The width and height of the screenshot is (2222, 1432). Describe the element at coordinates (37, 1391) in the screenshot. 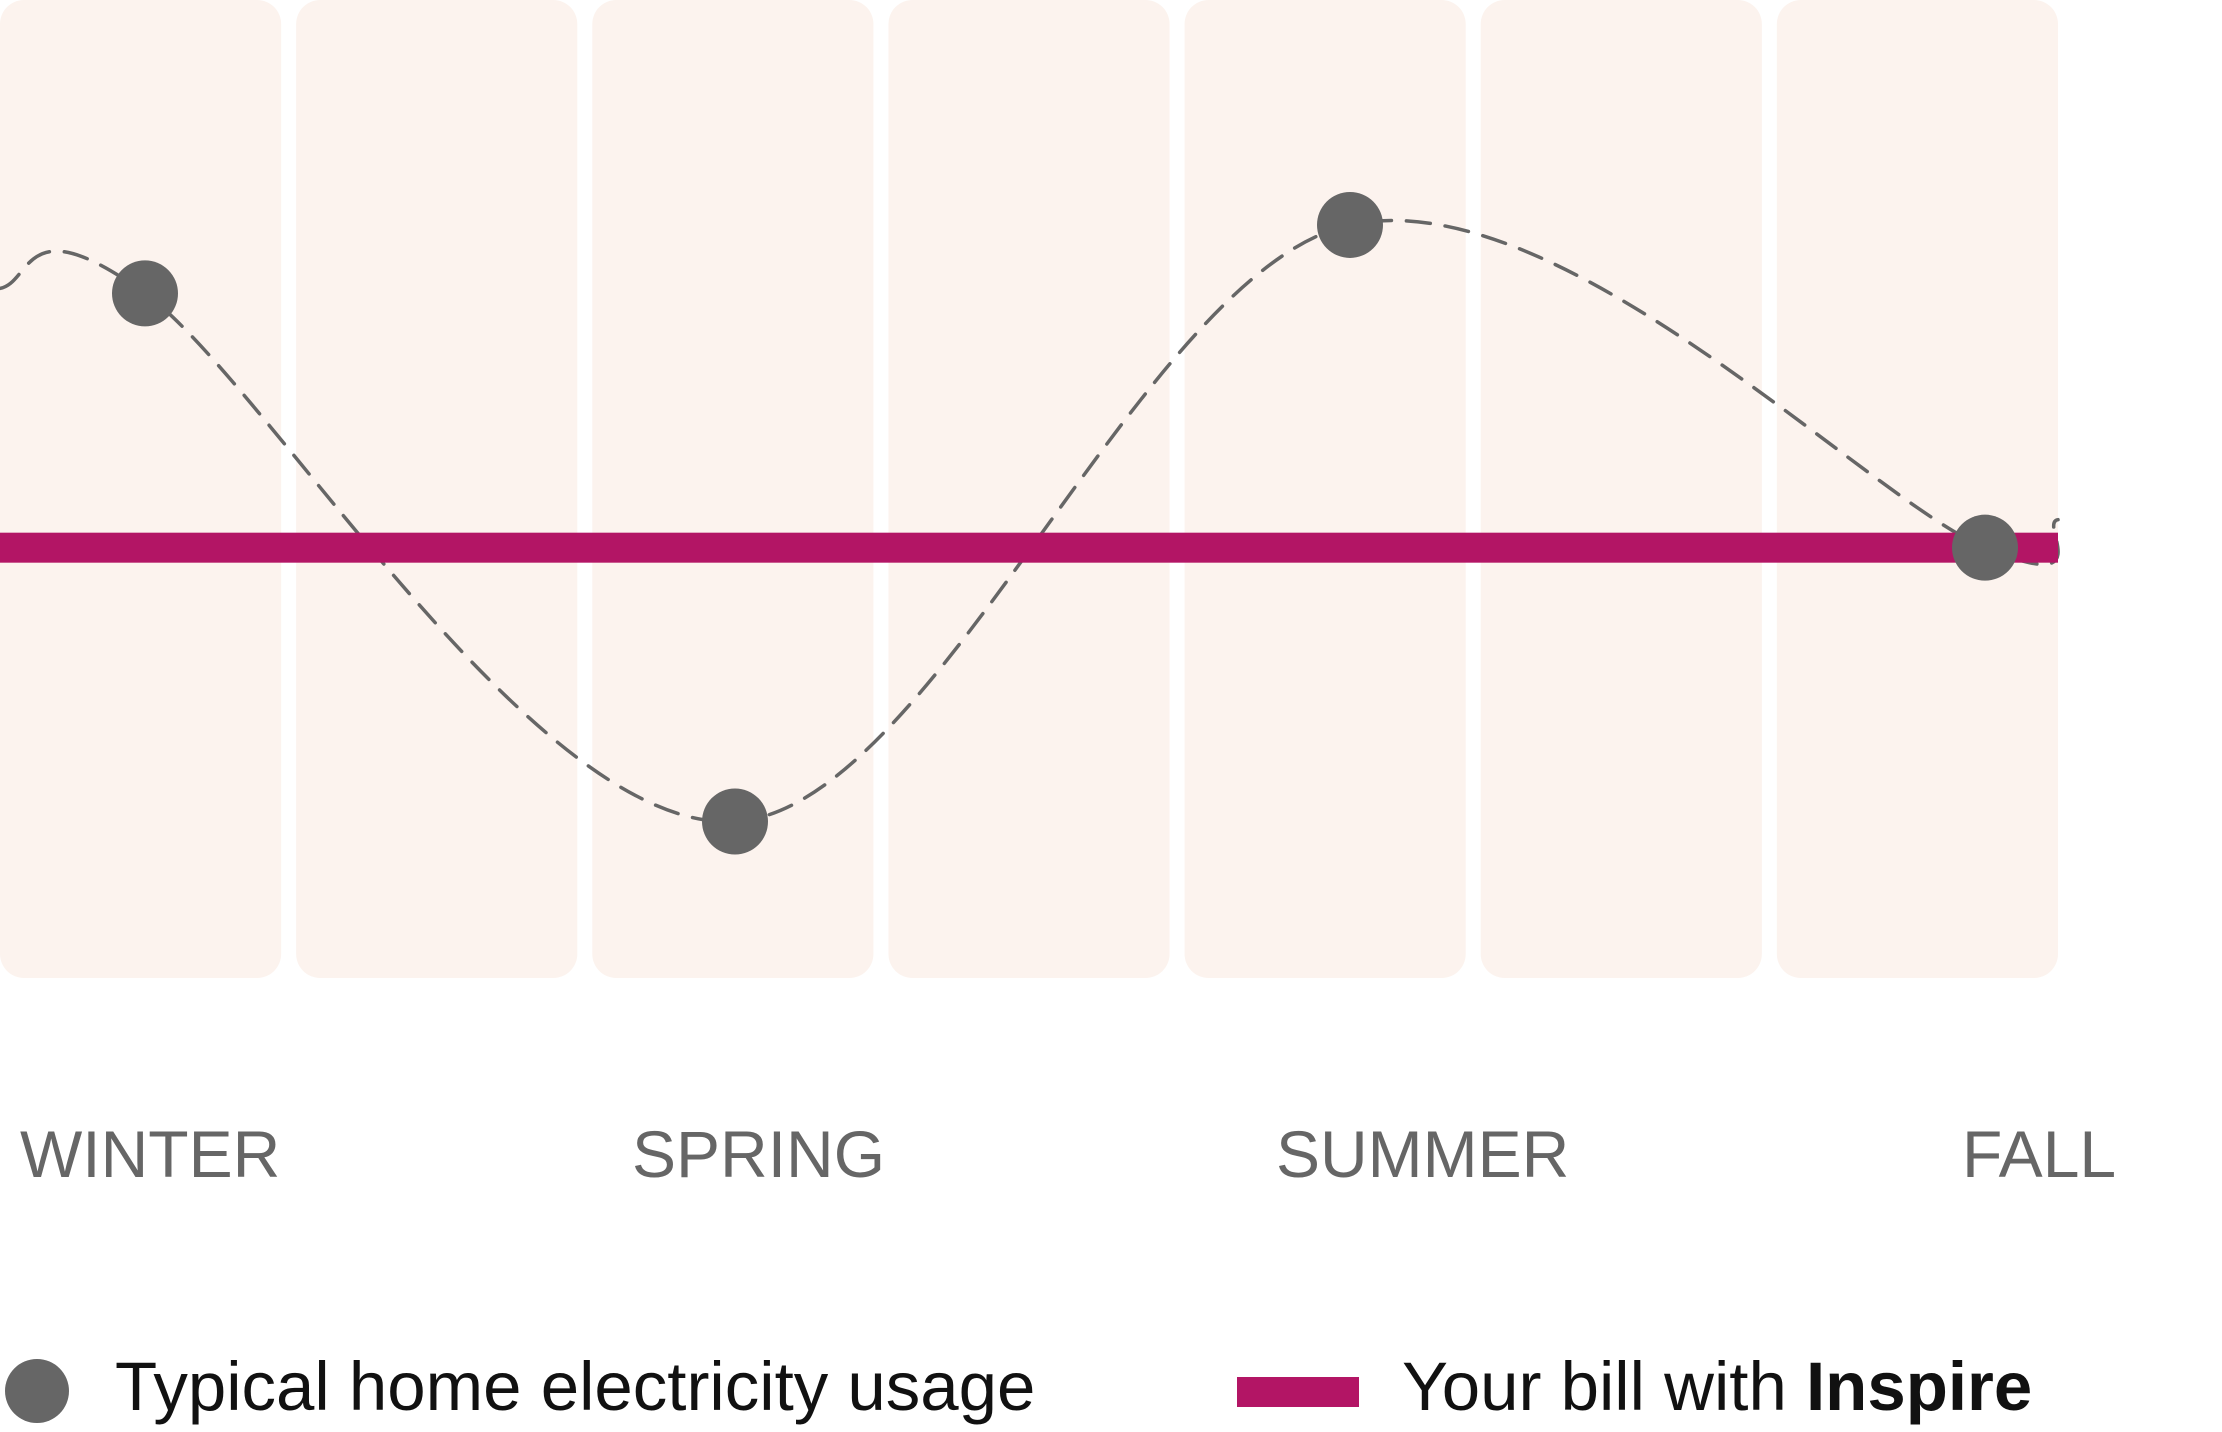

I see `legend-usage-marker` at that location.